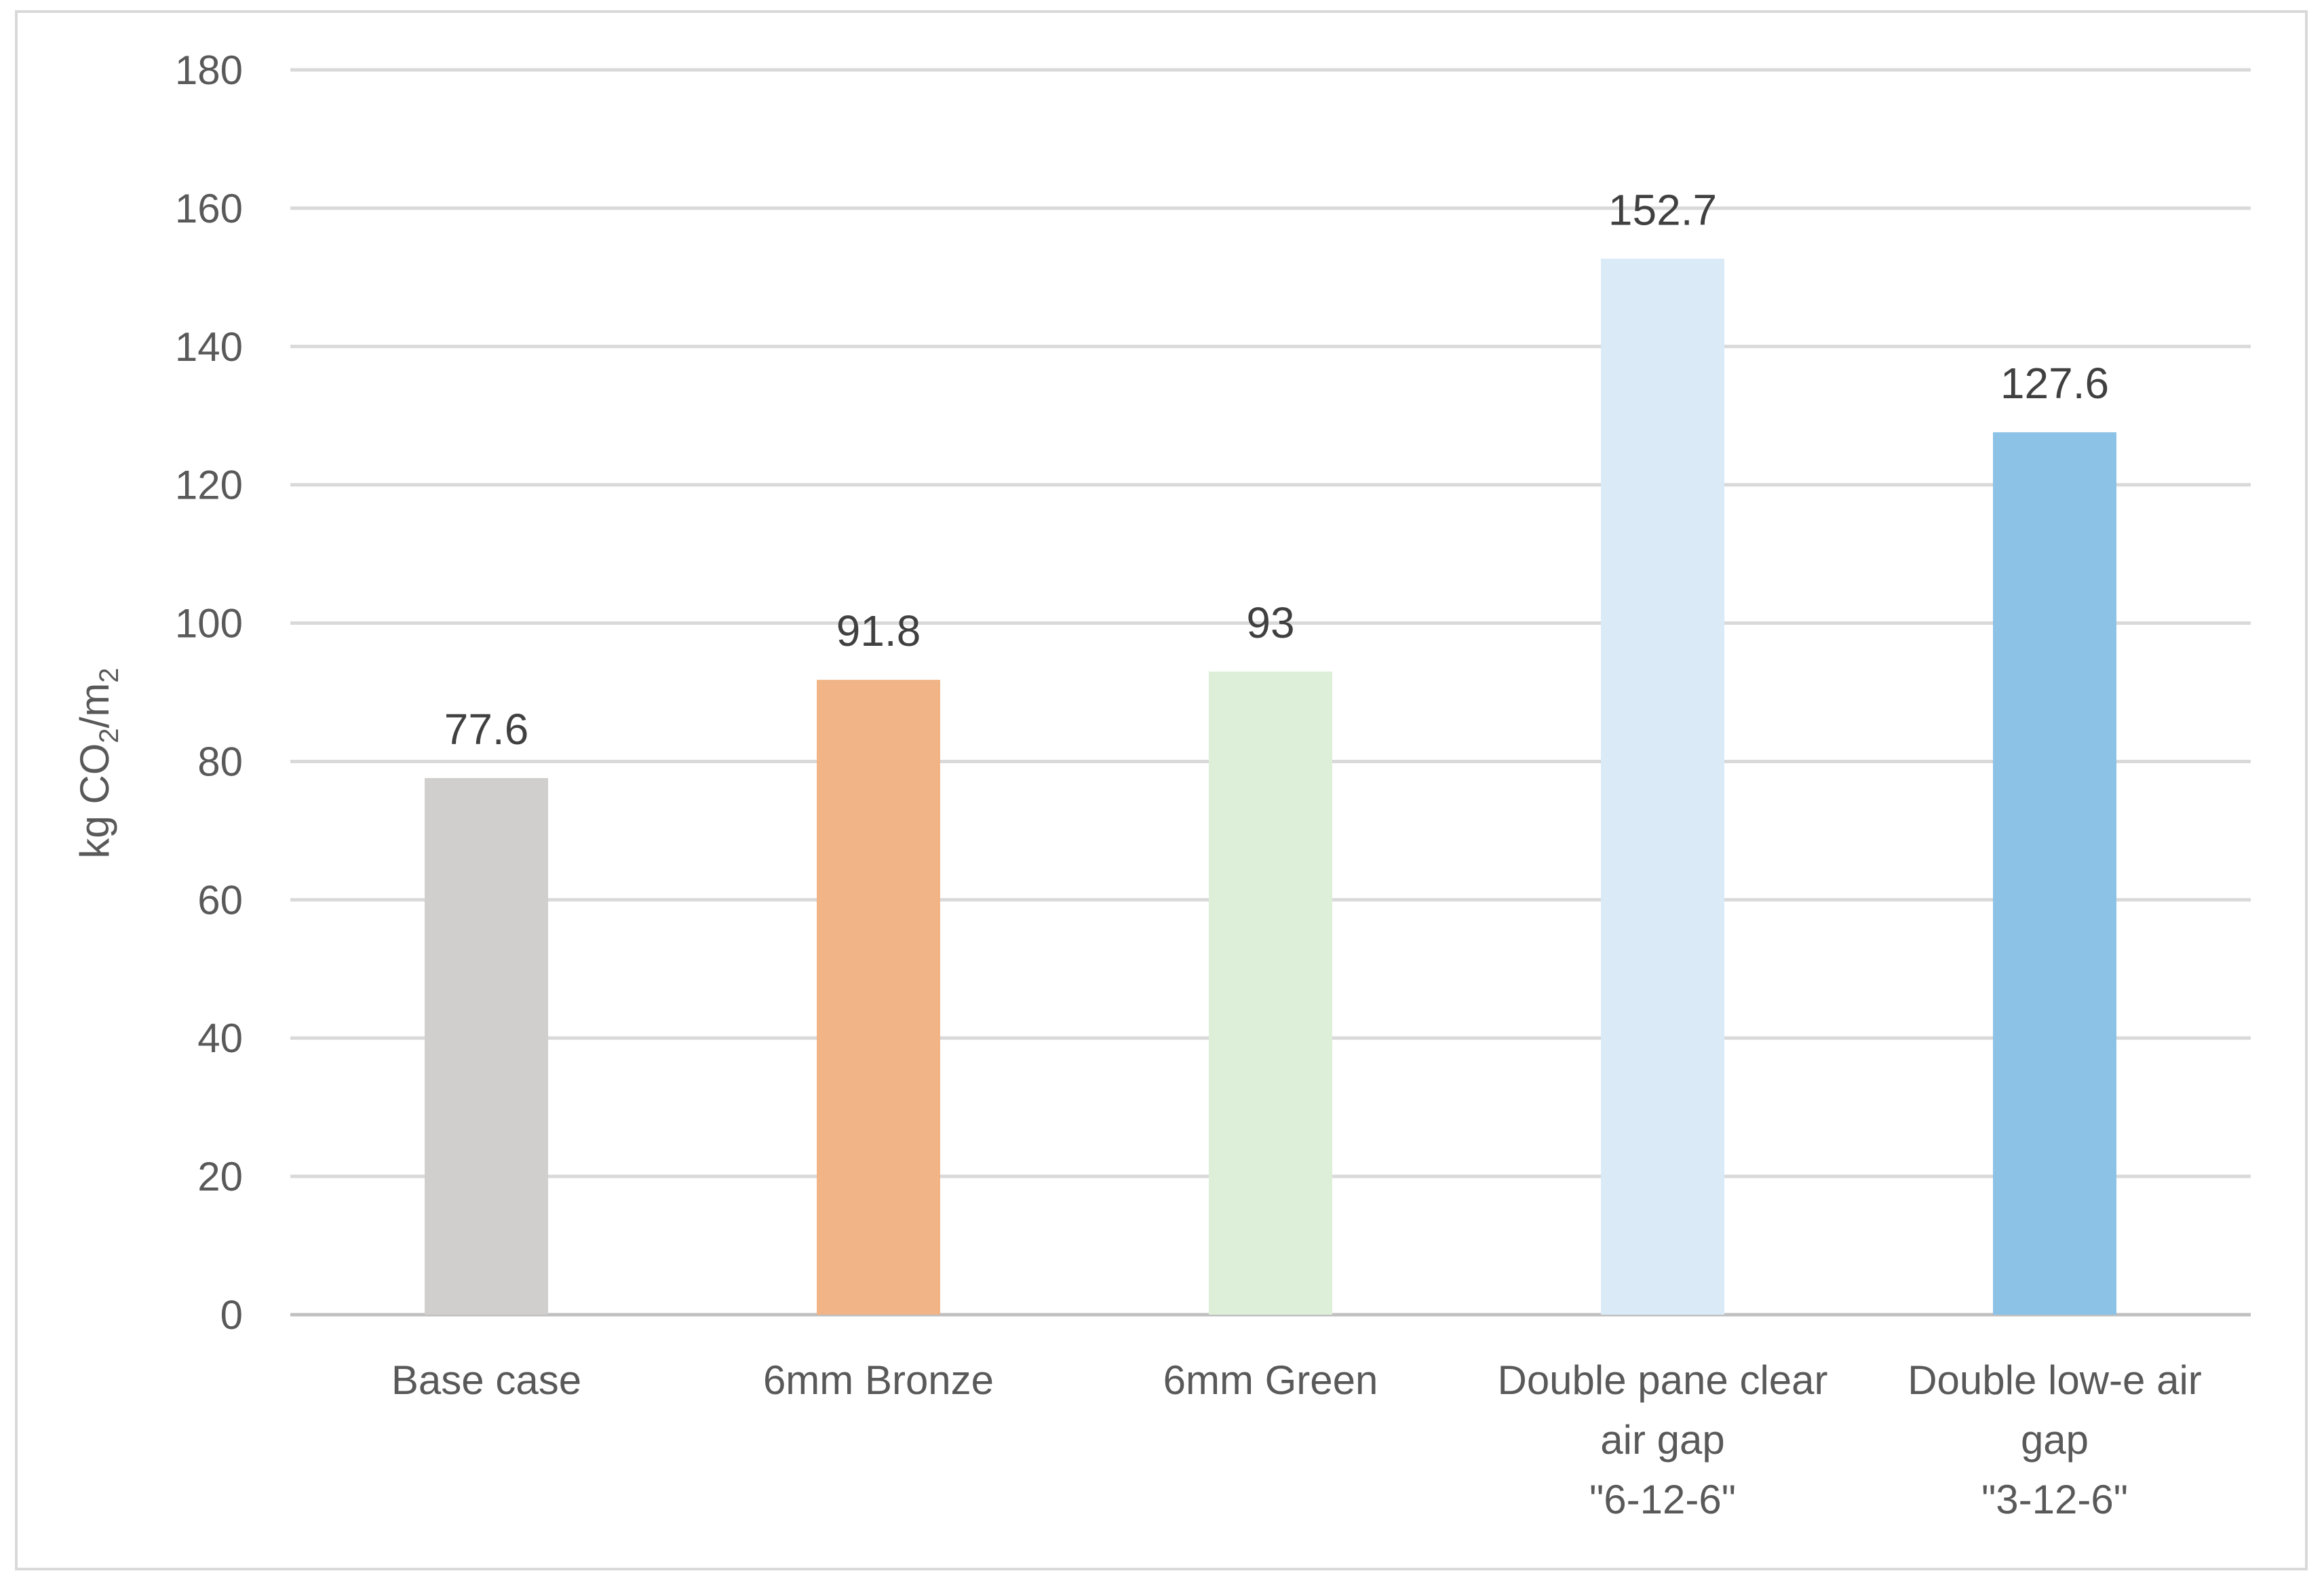  I want to click on x-tick-label-line: 6mm Bronze, so click(879, 1380).